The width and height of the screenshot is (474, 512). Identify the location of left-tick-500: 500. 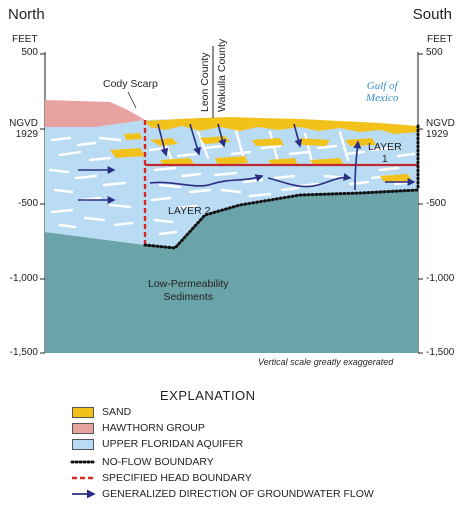
(29, 52).